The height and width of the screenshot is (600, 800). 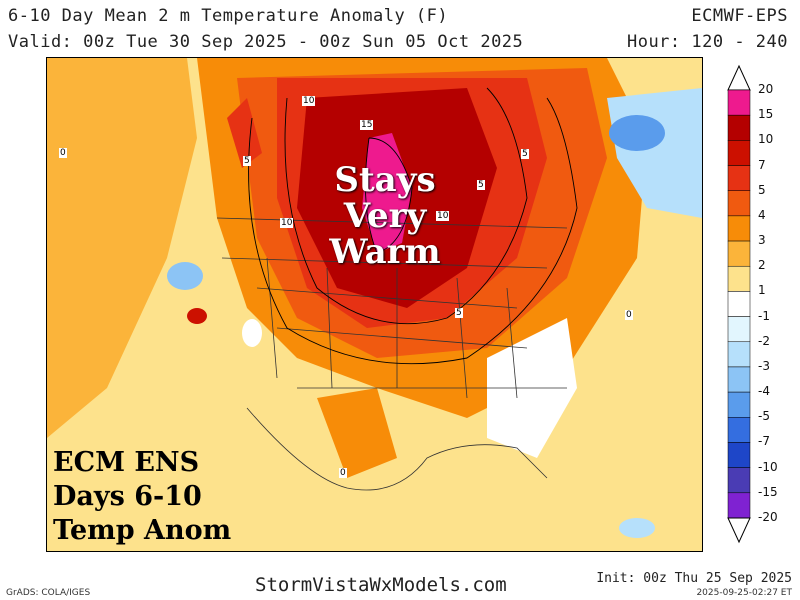 What do you see at coordinates (122, 248) in the screenshot?
I see `pacific-anomaly` at bounding box center [122, 248].